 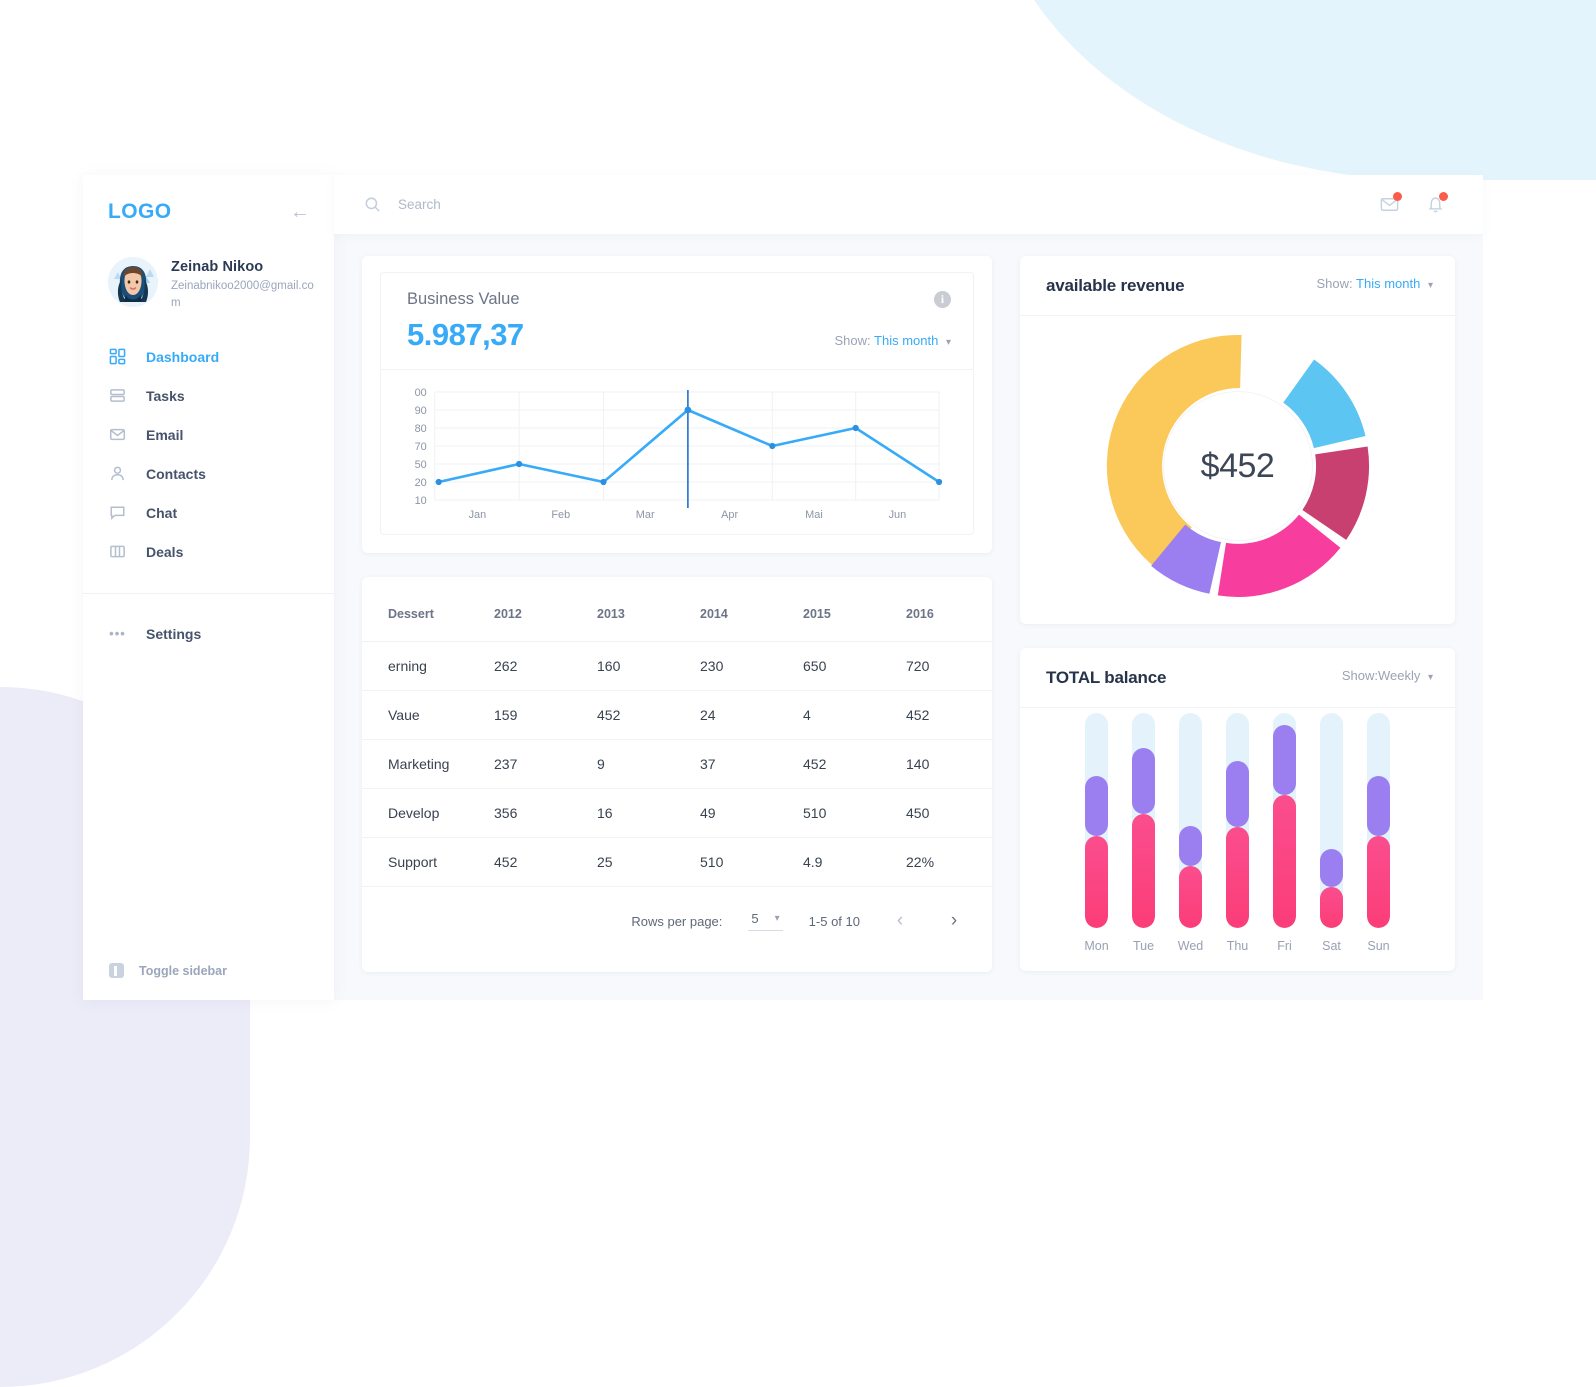 I want to click on svg-text: 80, so click(x=421, y=429).